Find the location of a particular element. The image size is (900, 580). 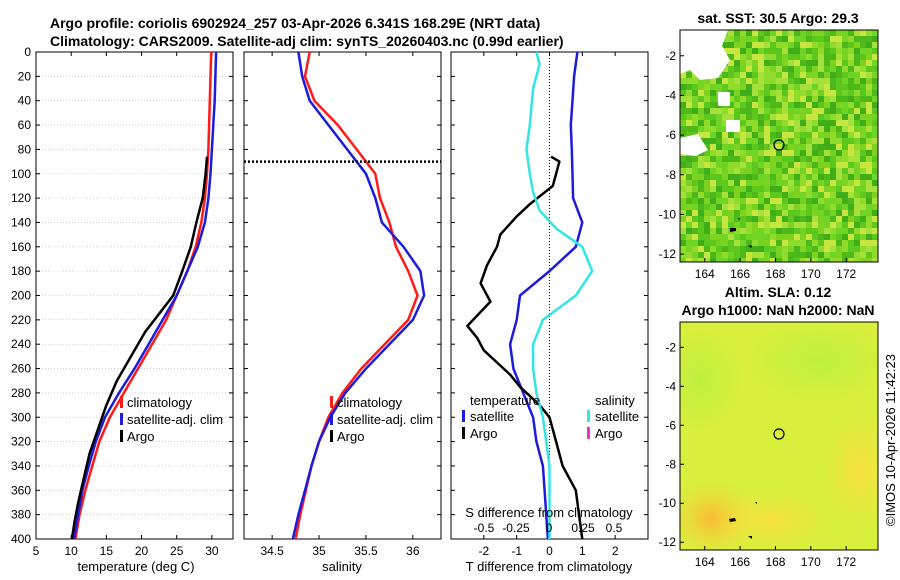

x-tick-label: 170 is located at coordinates (811, 274).